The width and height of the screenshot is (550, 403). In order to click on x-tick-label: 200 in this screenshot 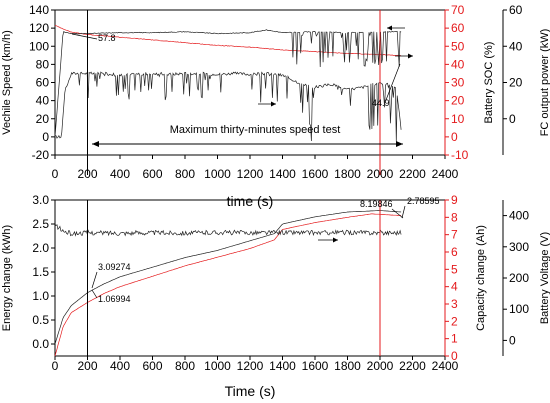, I will do `click(87, 366)`.